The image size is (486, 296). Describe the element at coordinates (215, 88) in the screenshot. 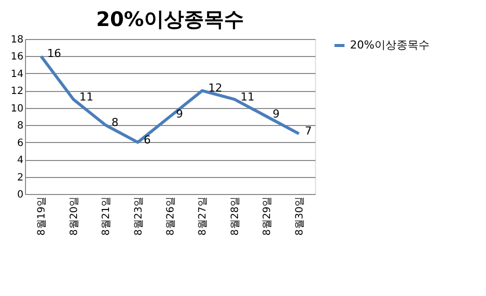

I see `data-label: 12` at that location.